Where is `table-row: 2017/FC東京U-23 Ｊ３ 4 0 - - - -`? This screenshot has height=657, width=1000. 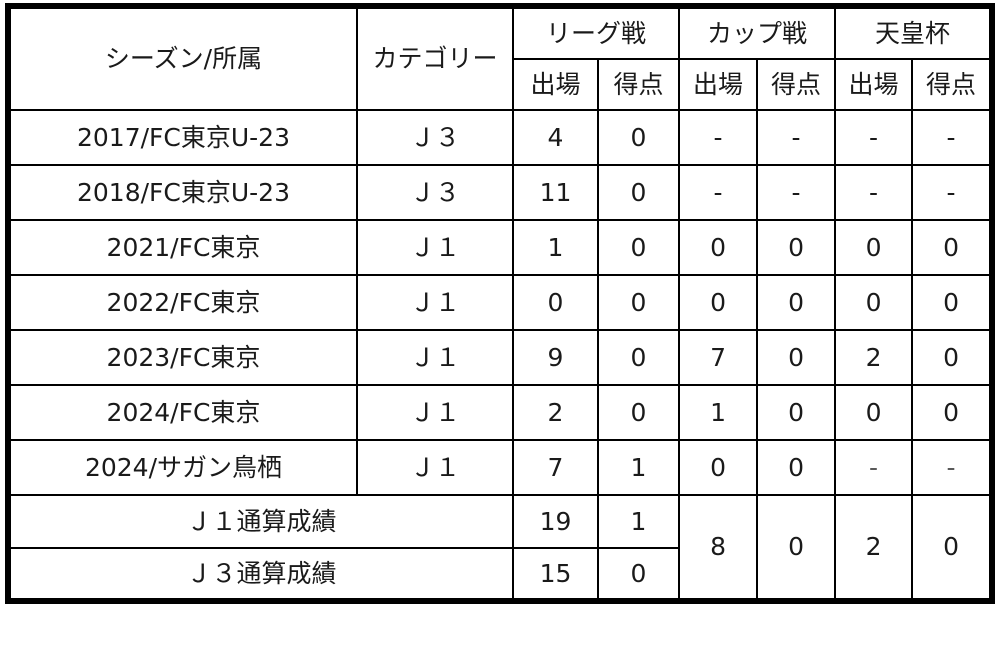 table-row: 2017/FC東京U-23 Ｊ３ 4 0 - - - - is located at coordinates (500, 137).